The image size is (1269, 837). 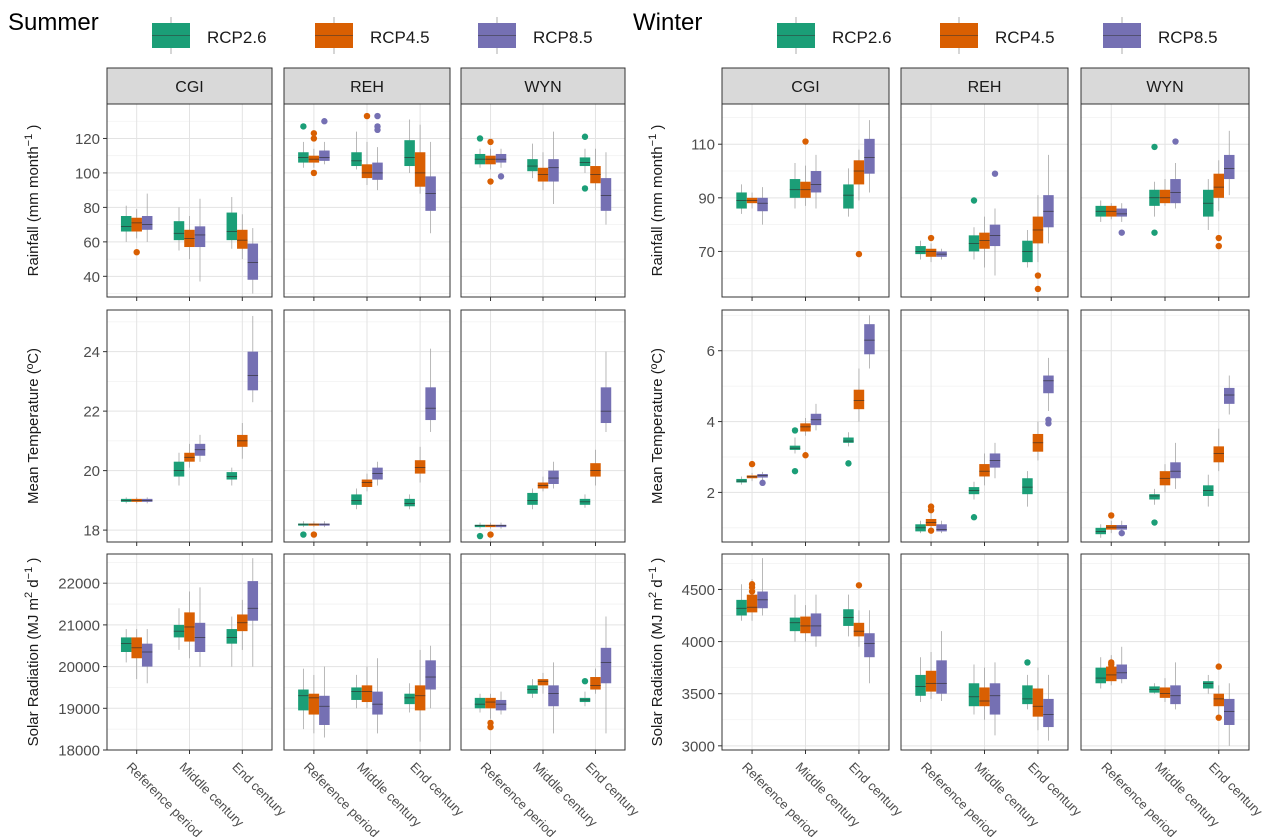 What do you see at coordinates (87, 173) in the screenshot?
I see `y-tick-label: 100` at bounding box center [87, 173].